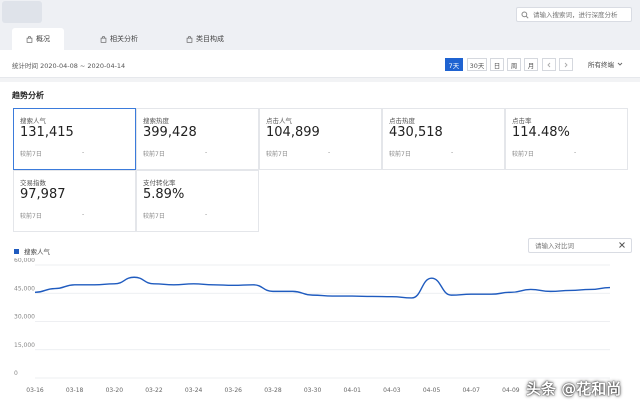  I want to click on x-tick-label: 03-22, so click(154, 390).